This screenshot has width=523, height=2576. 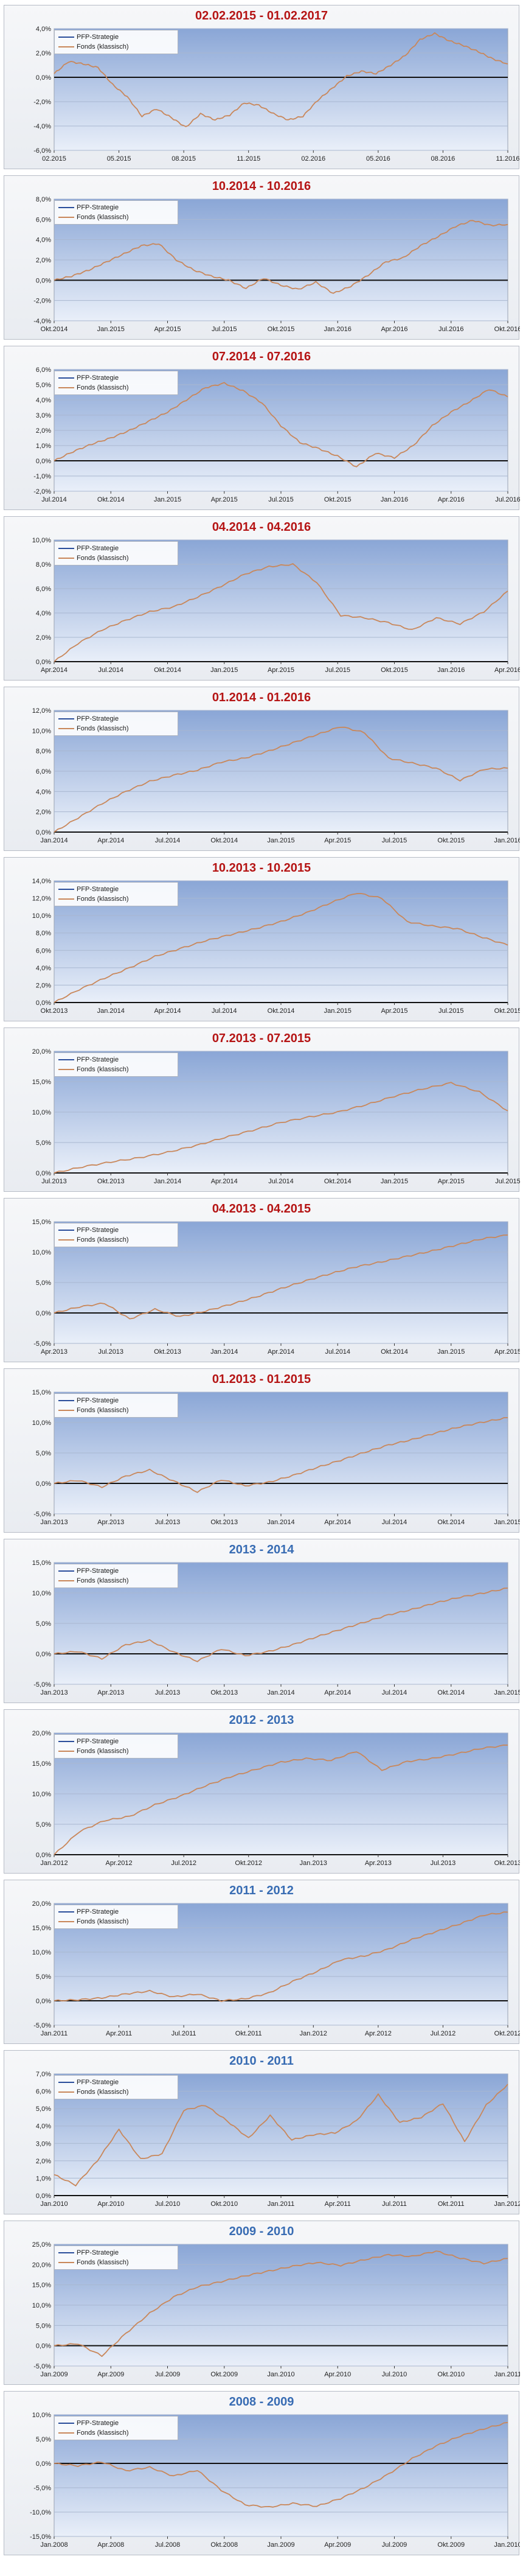 I want to click on chart-title: 2013 - 2014, so click(x=261, y=1549).